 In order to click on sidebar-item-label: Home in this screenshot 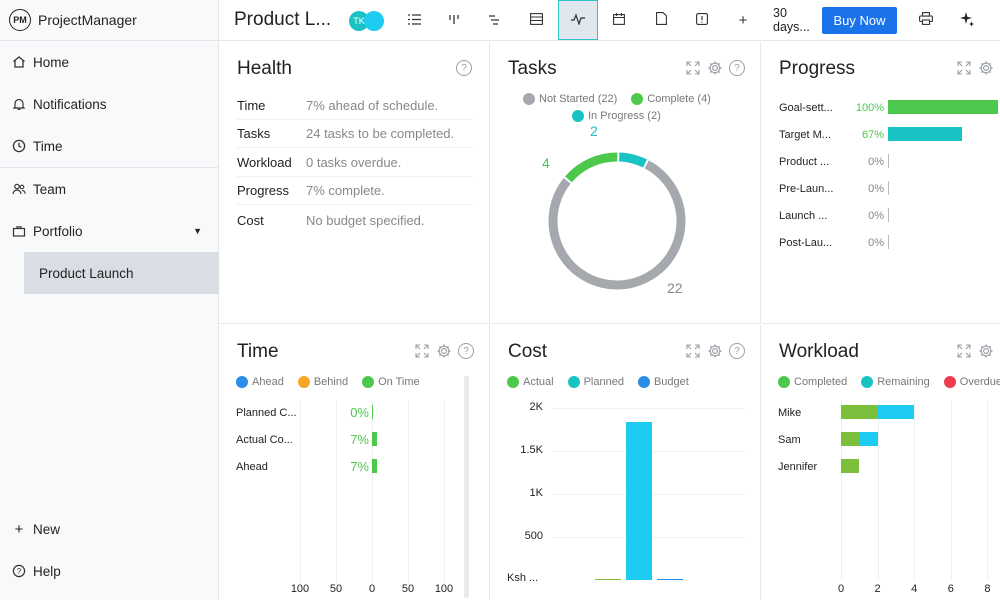, I will do `click(51, 62)`.